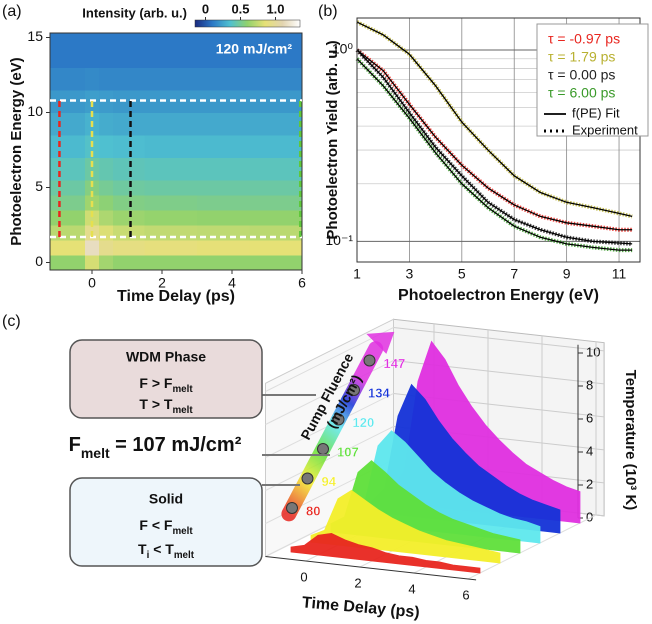  What do you see at coordinates (166, 357) in the screenshot?
I see `box-title: WDM Phase` at bounding box center [166, 357].